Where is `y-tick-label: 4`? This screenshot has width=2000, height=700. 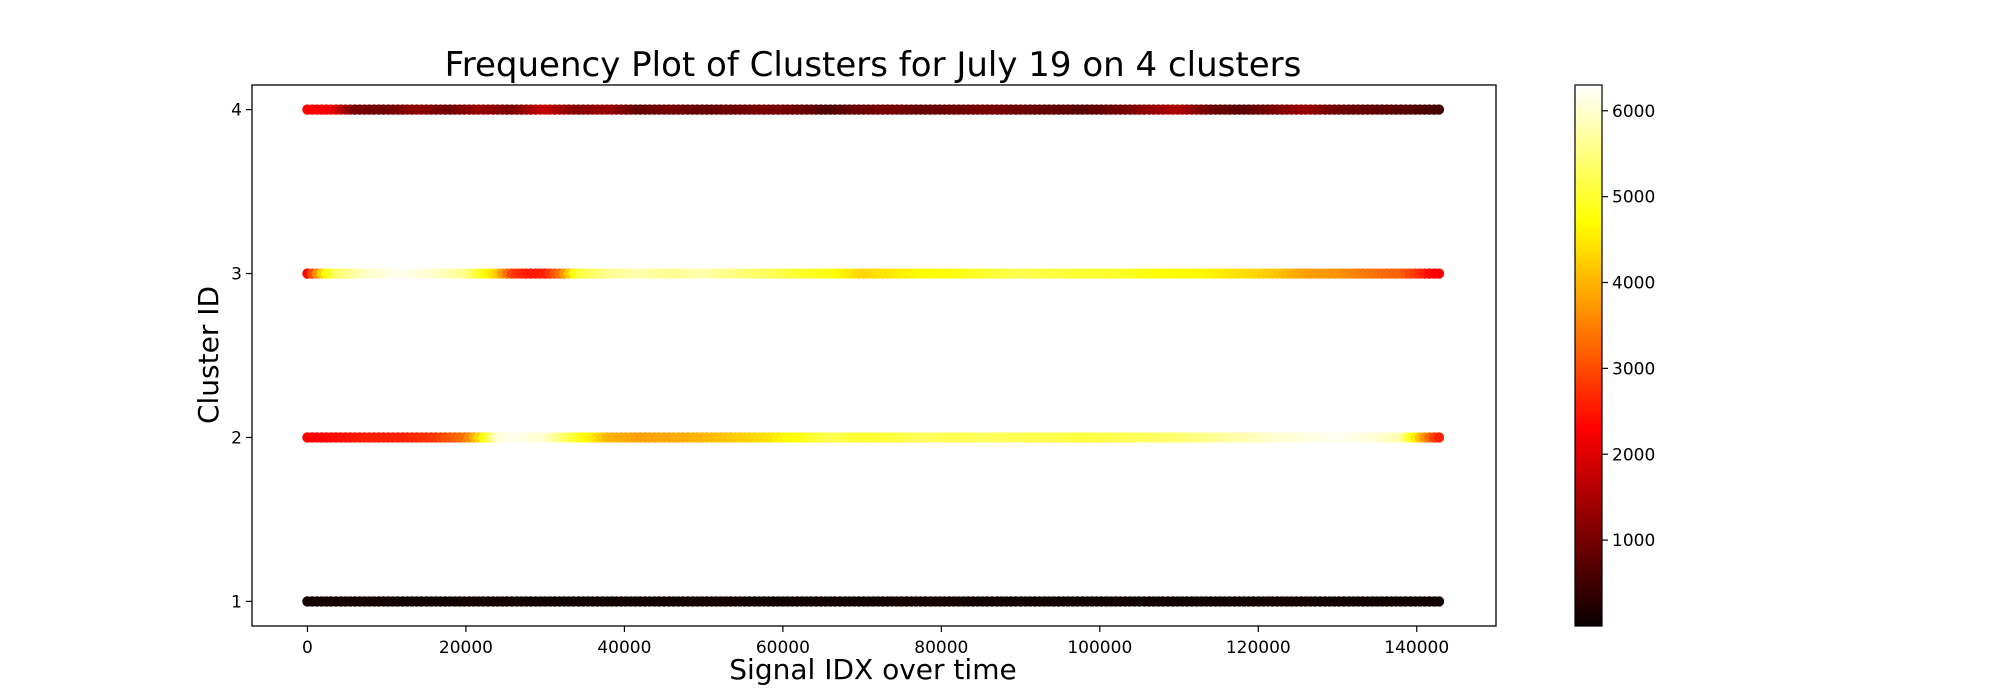 y-tick-label: 4 is located at coordinates (236, 111).